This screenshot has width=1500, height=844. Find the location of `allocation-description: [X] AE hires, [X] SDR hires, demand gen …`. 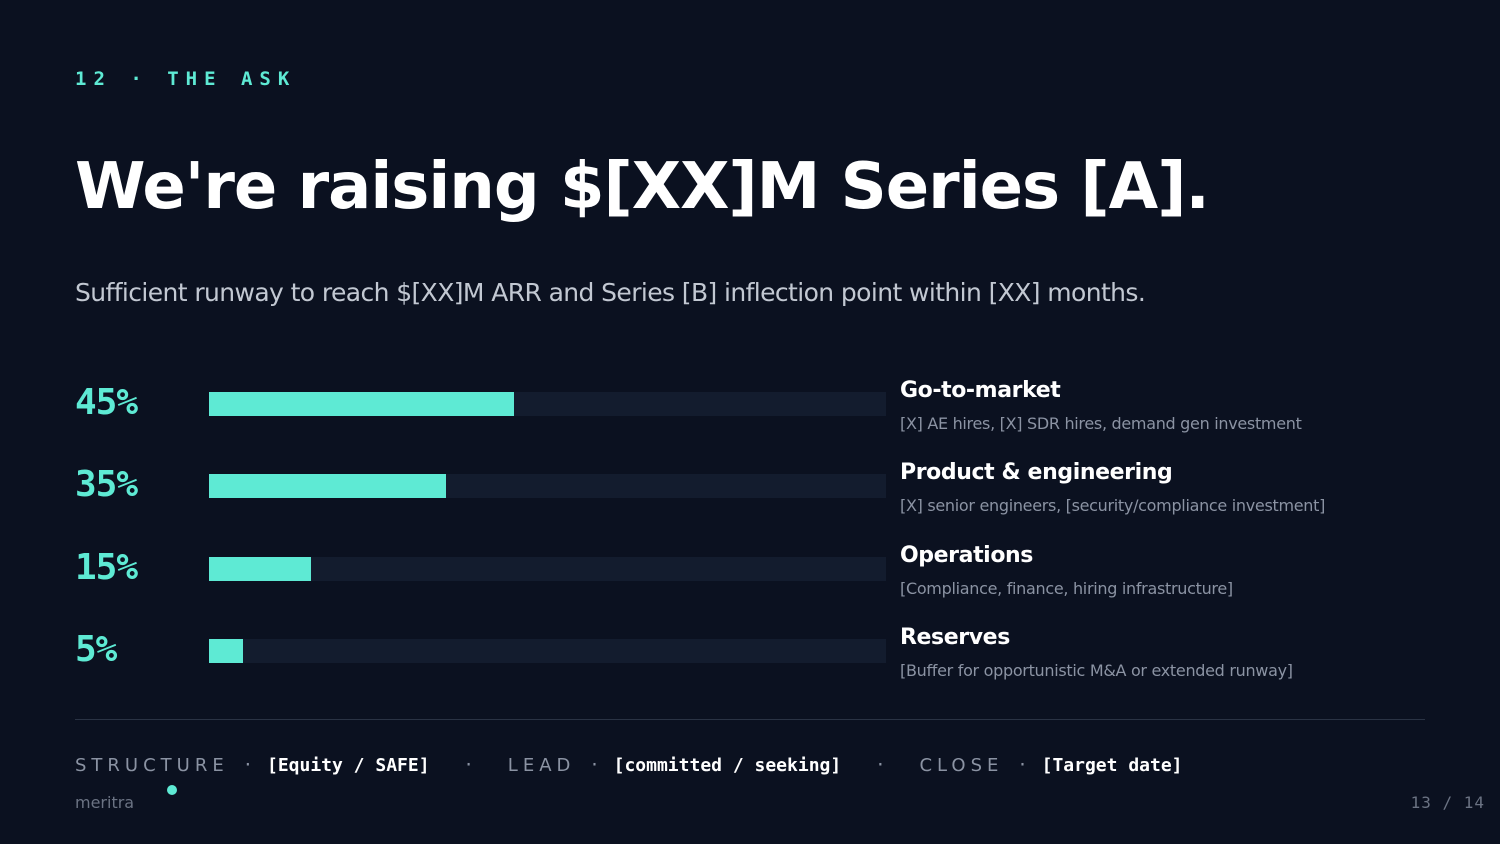

allocation-description: [X] AE hires, [X] SDR hires, demand gen … is located at coordinates (1101, 423).